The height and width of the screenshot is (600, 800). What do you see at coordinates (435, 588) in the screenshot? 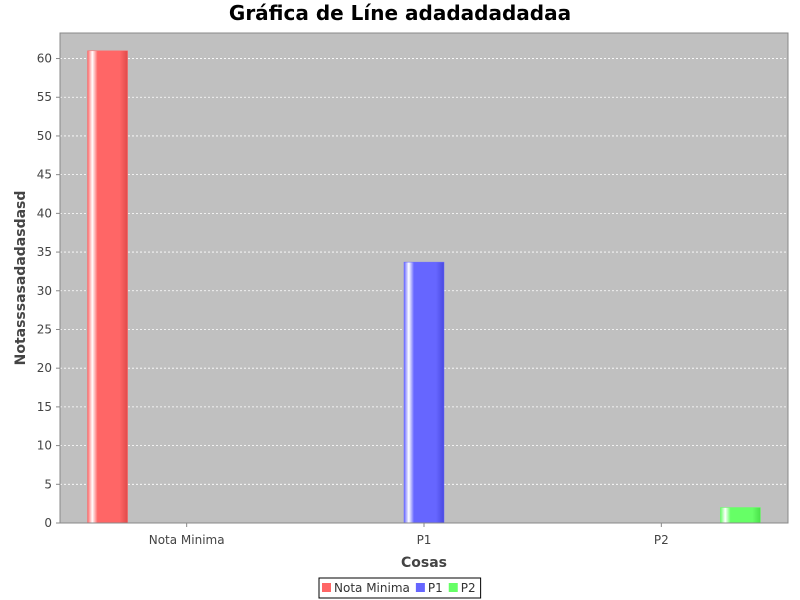
I see `legend-label: P1` at bounding box center [435, 588].